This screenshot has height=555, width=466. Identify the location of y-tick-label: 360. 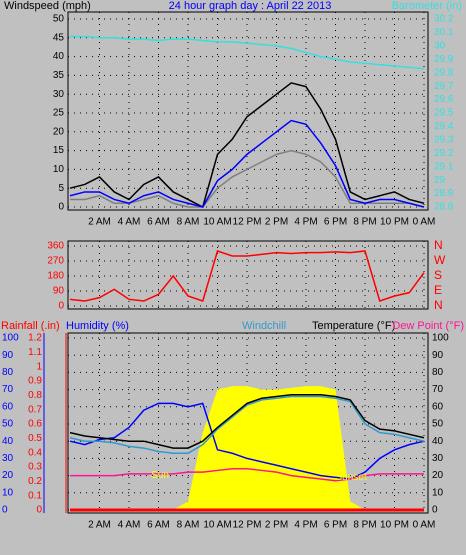
(55, 246).